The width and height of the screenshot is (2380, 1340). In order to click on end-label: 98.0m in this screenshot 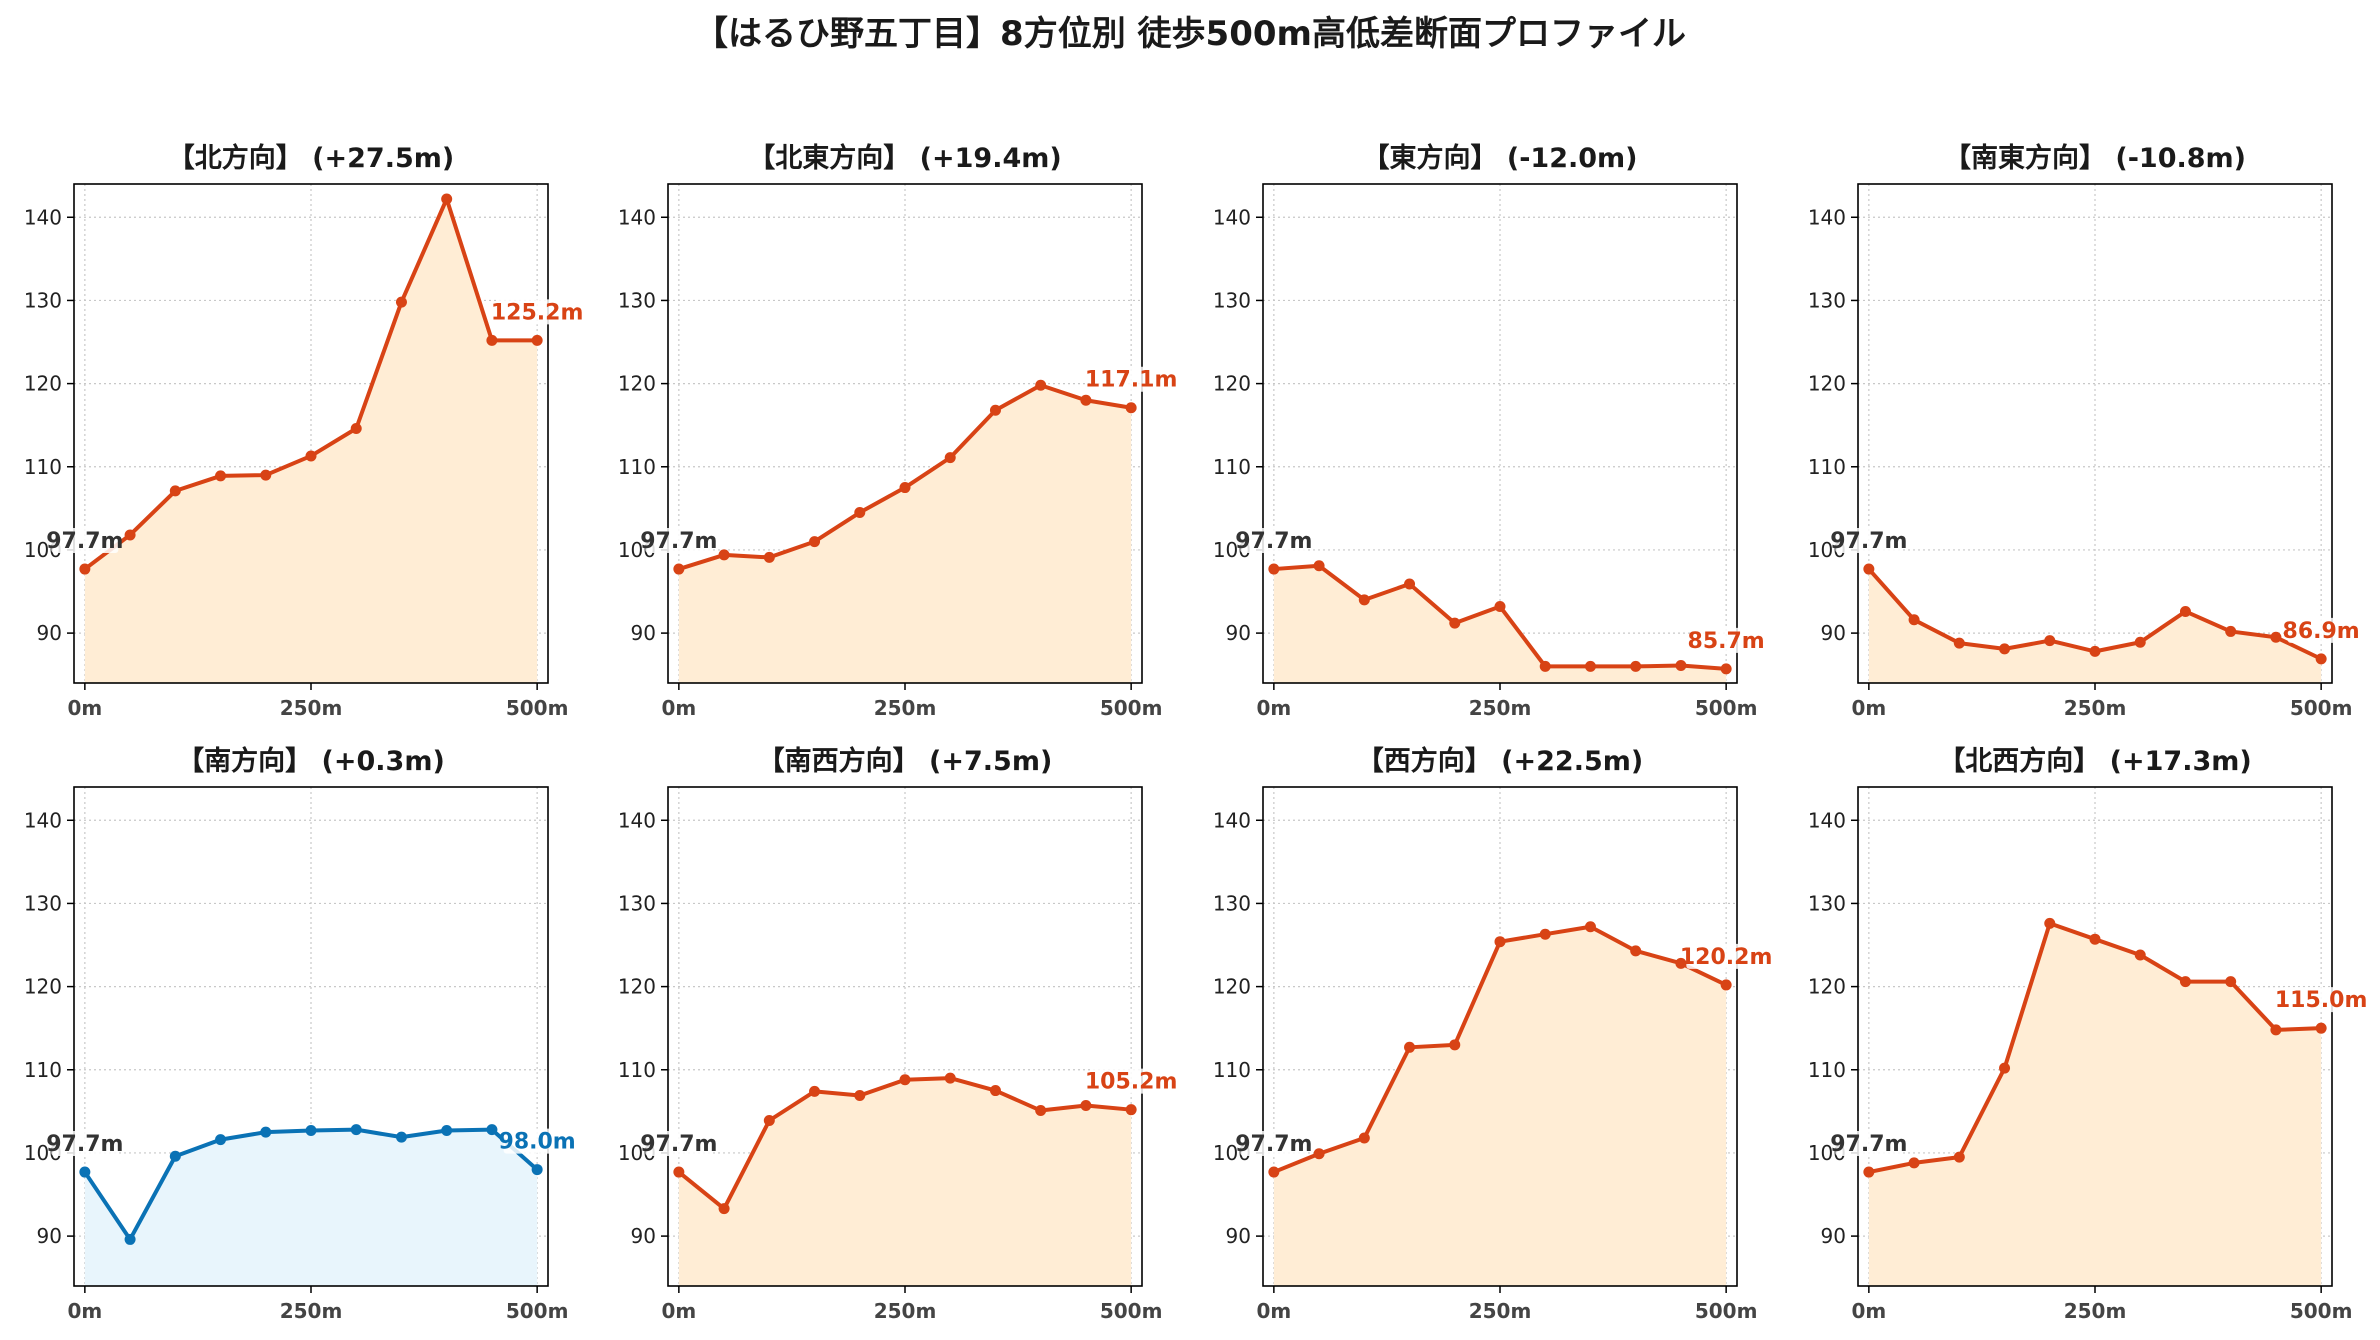, I will do `click(537, 1142)`.